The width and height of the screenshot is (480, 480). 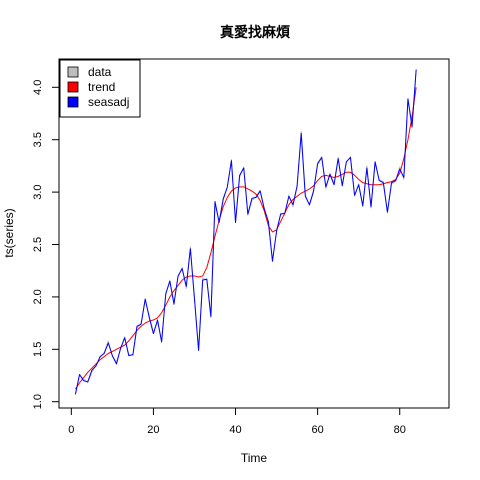 I want to click on x-axis: 0 20 40 60 80, so click(x=237, y=421).